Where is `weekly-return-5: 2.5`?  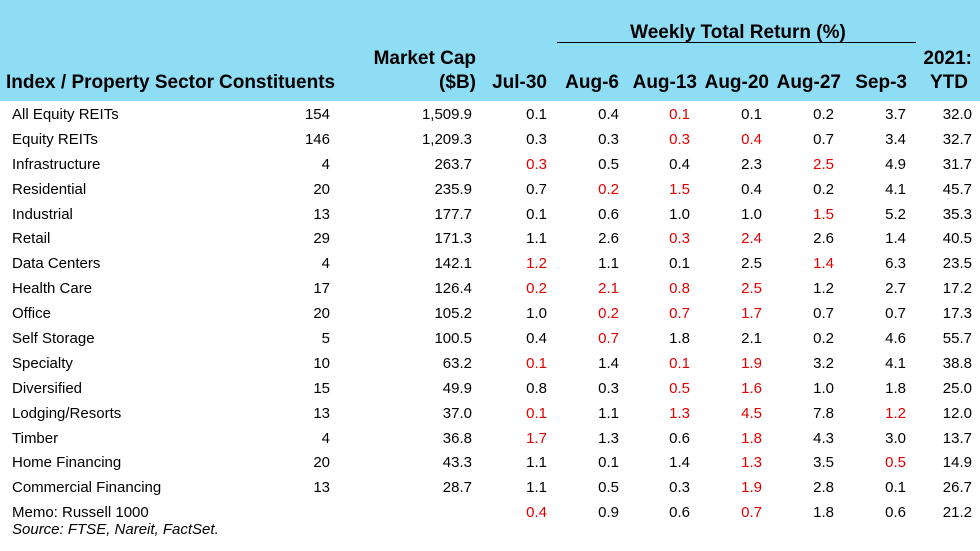
weekly-return-5: 2.5 is located at coordinates (823, 164).